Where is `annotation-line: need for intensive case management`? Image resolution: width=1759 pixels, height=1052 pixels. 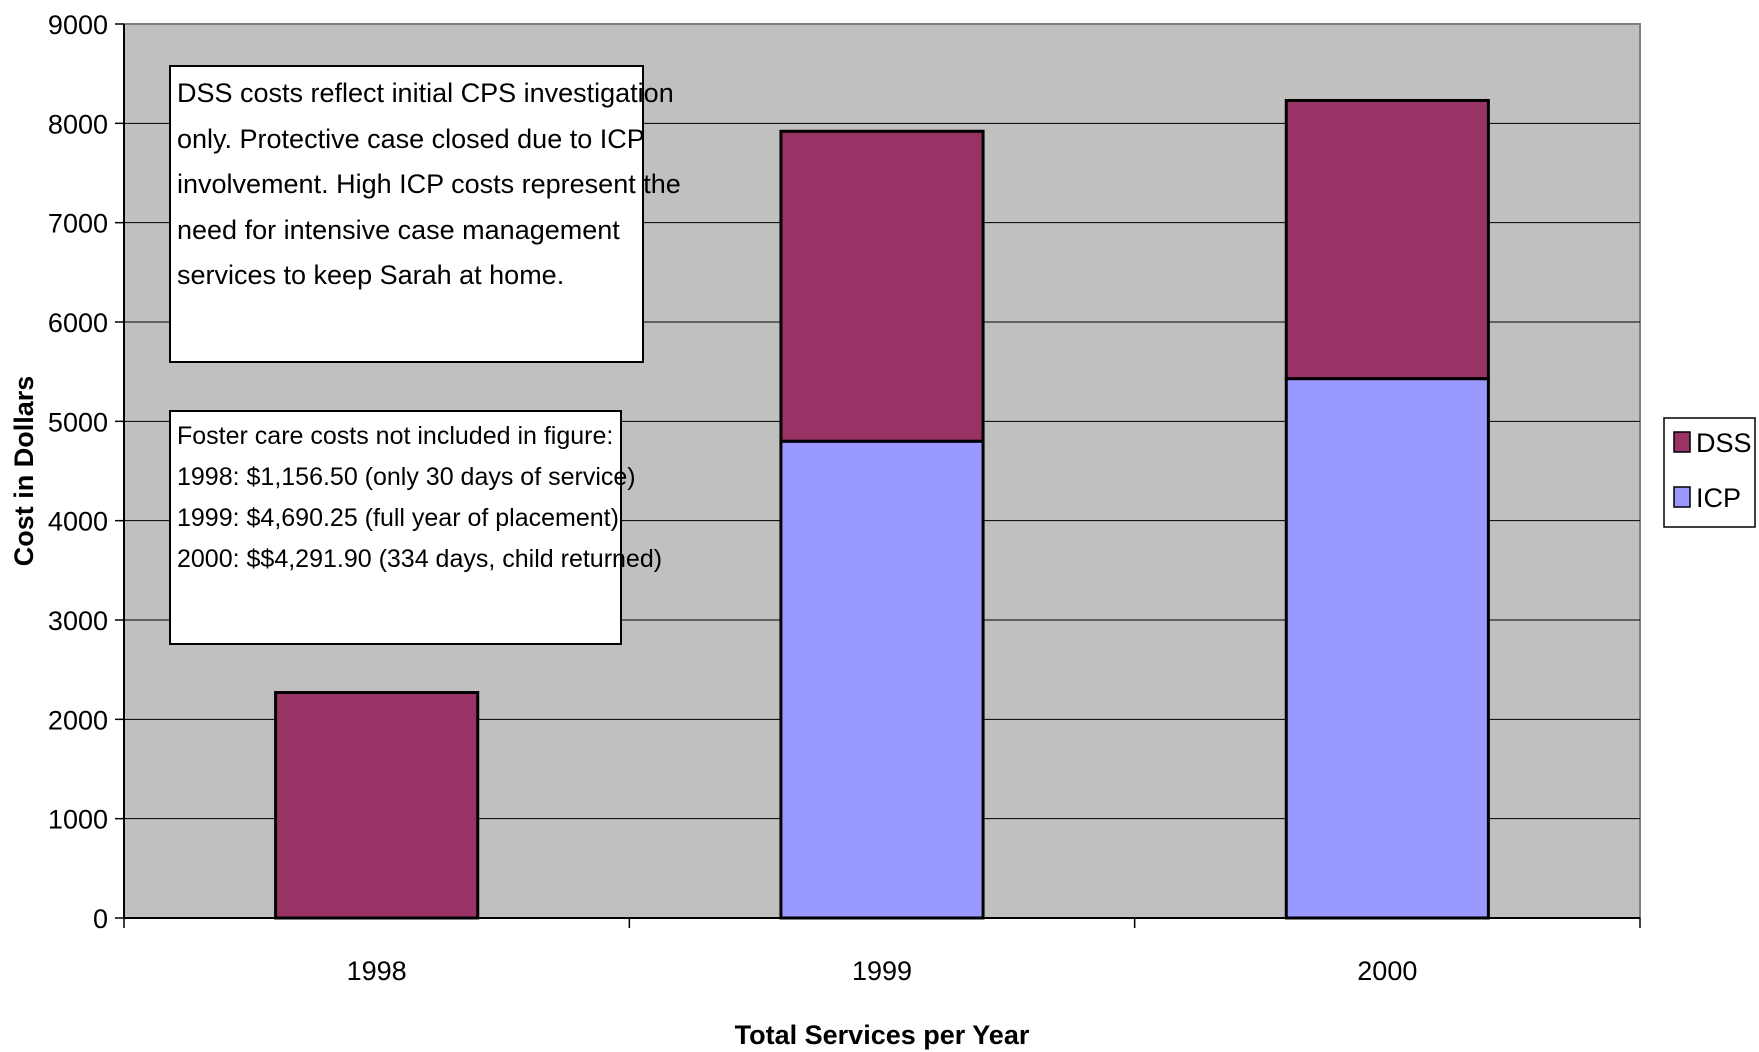 annotation-line: need for intensive case management is located at coordinates (398, 229).